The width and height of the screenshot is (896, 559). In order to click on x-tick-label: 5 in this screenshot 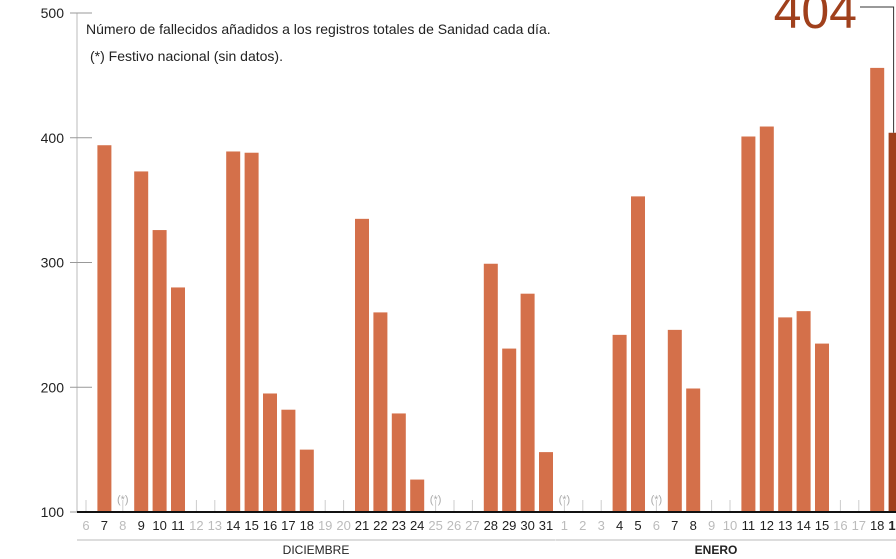, I will do `click(637, 525)`.